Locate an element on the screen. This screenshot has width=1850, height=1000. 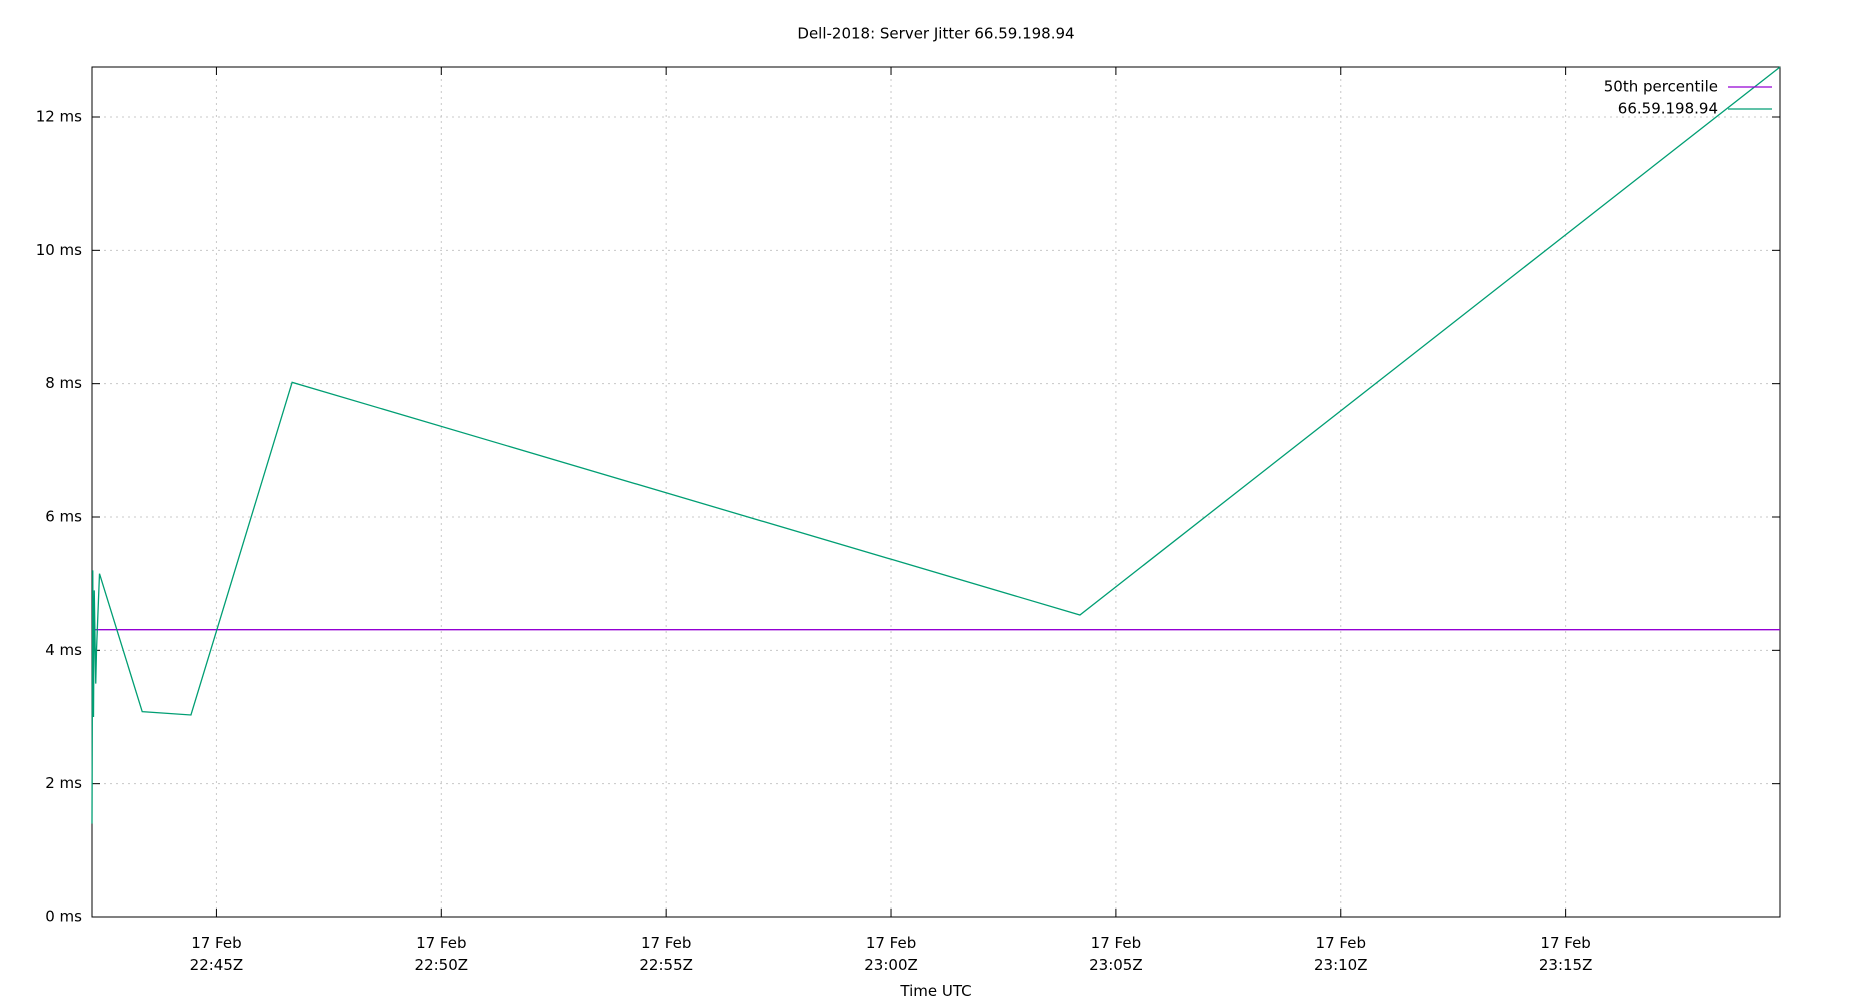
x-axis-label: Time UTC is located at coordinates (935, 991).